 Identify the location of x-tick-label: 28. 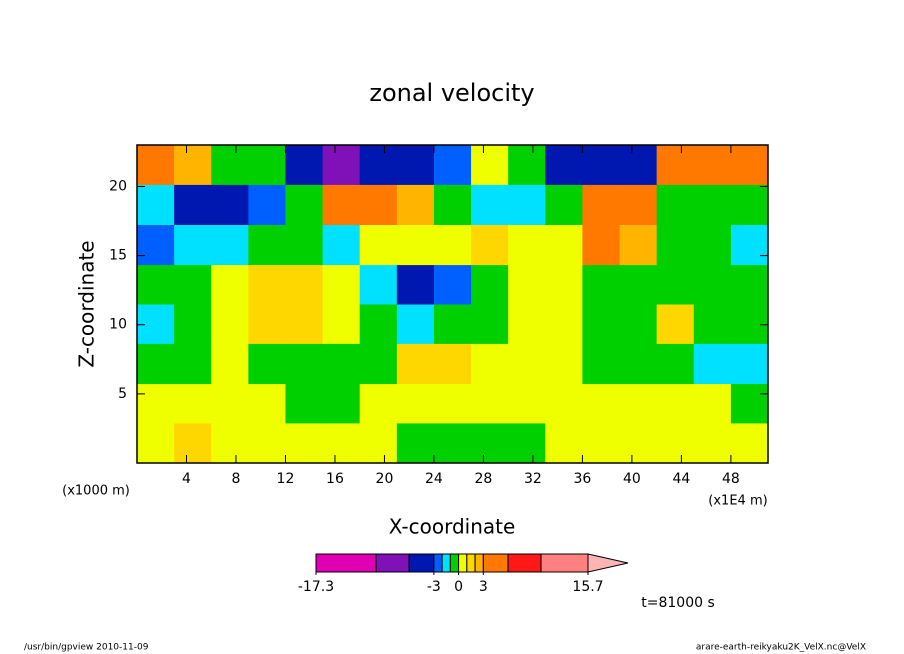
(484, 479).